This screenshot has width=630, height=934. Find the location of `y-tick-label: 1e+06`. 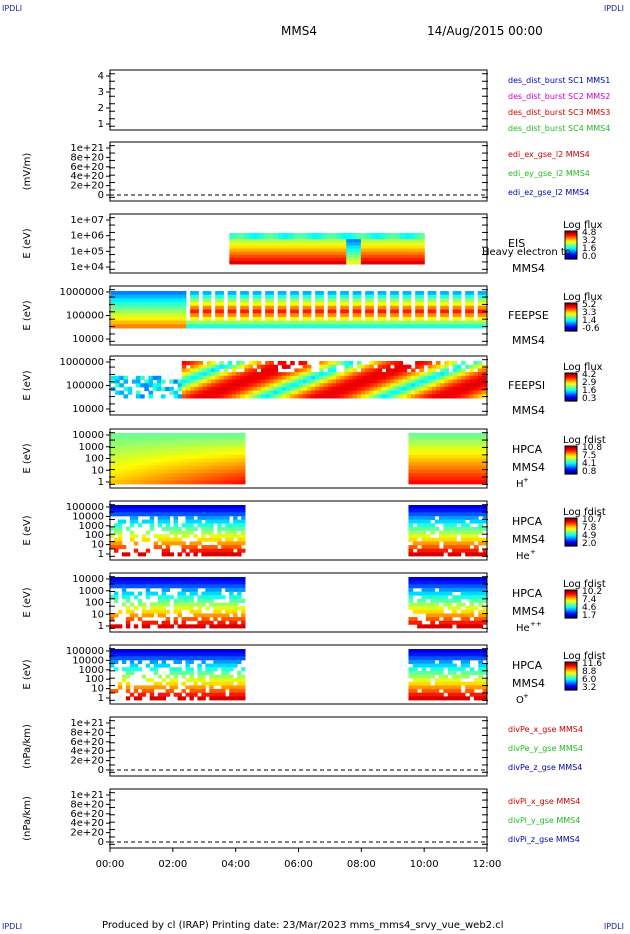

y-tick-label: 1e+06 is located at coordinates (87, 236).